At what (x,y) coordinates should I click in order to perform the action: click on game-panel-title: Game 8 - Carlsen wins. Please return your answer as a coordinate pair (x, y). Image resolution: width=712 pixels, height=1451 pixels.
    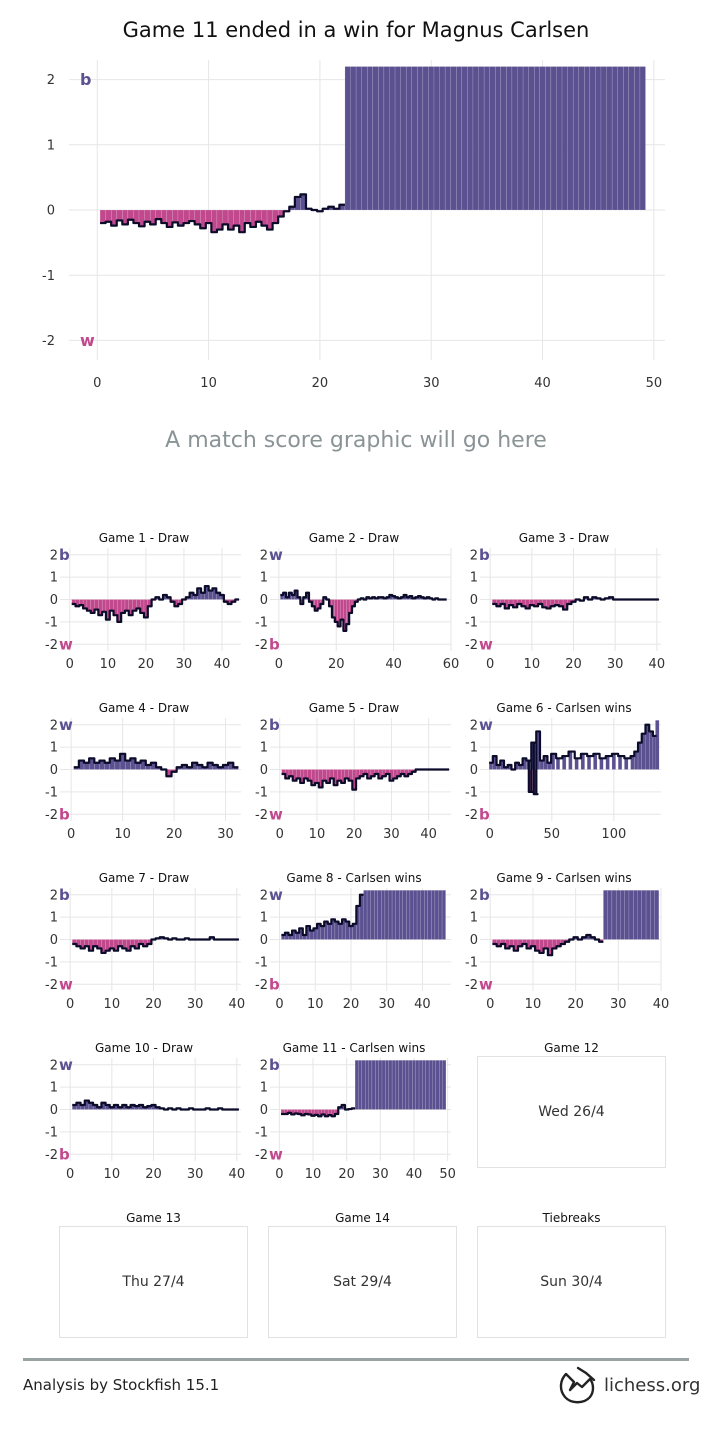
    Looking at the image, I should click on (354, 878).